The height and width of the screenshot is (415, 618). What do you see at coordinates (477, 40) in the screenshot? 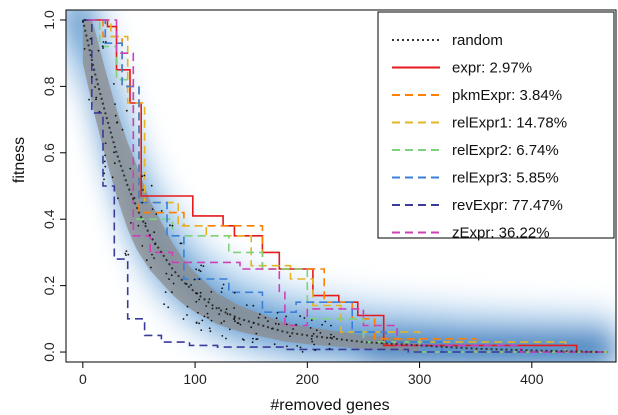
I see `legend-label: random` at bounding box center [477, 40].